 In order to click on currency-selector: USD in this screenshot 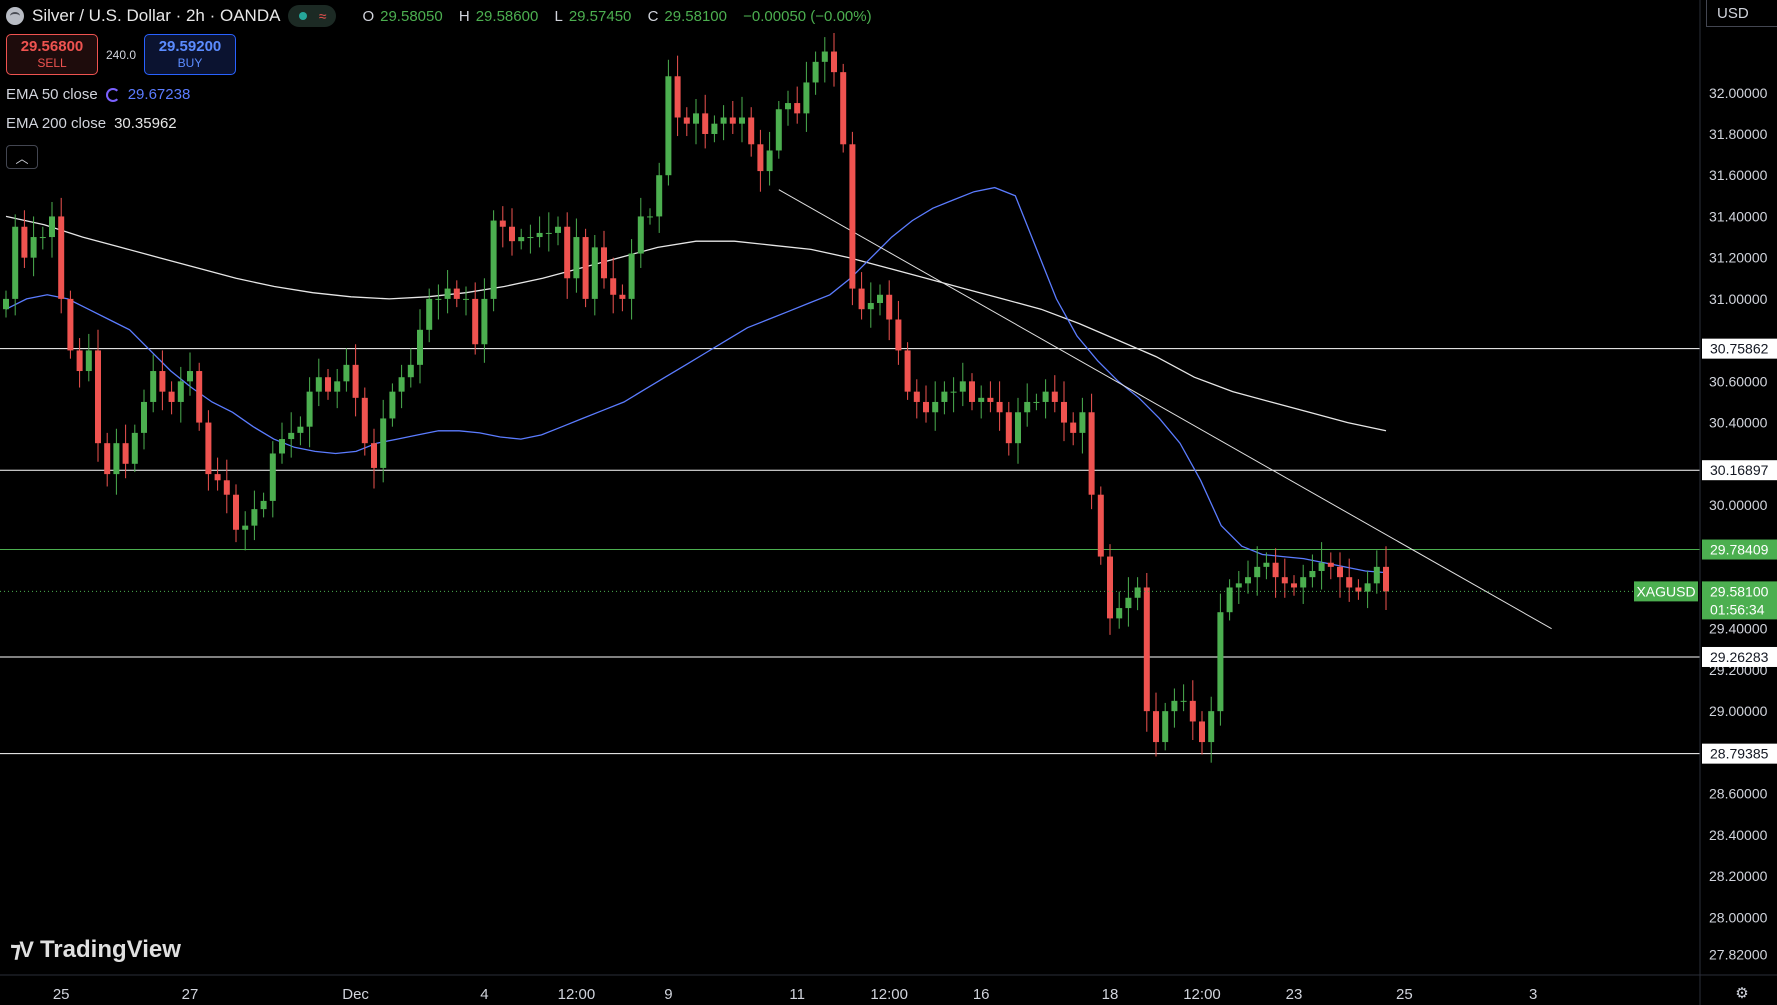, I will do `click(1741, 13)`.